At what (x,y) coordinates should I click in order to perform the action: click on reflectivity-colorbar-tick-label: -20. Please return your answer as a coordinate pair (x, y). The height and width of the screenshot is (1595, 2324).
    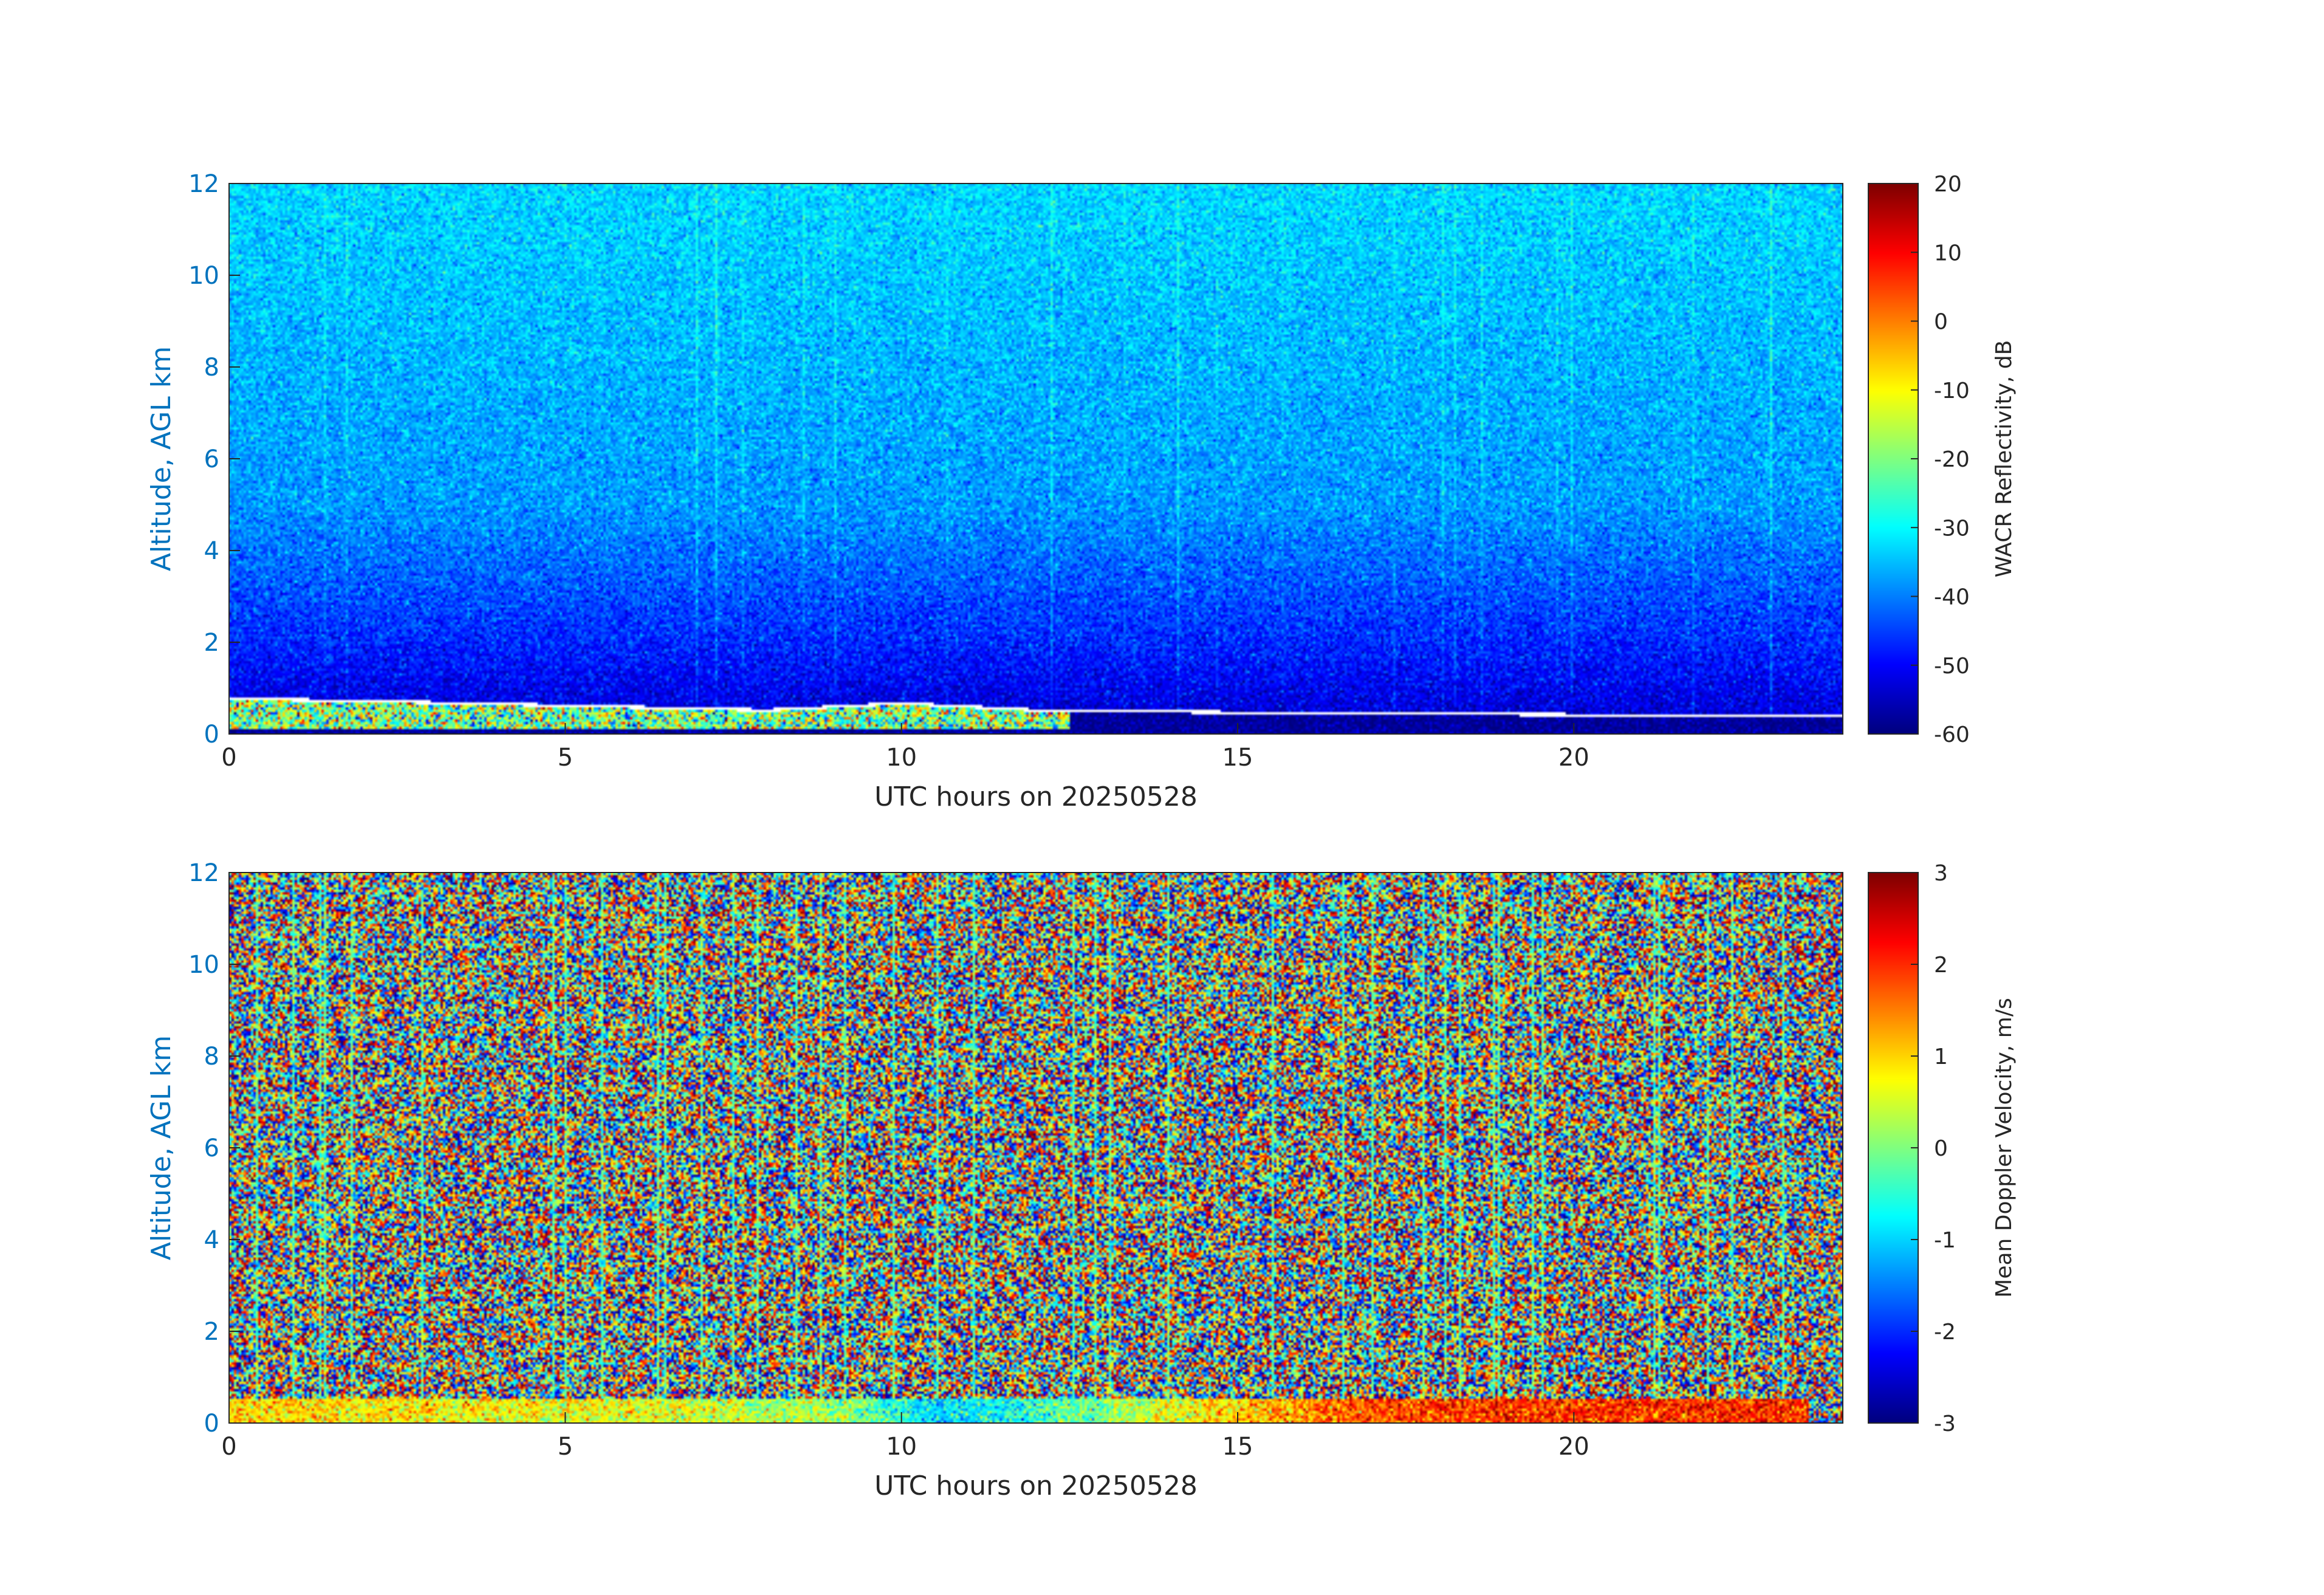
    Looking at the image, I should click on (1952, 459).